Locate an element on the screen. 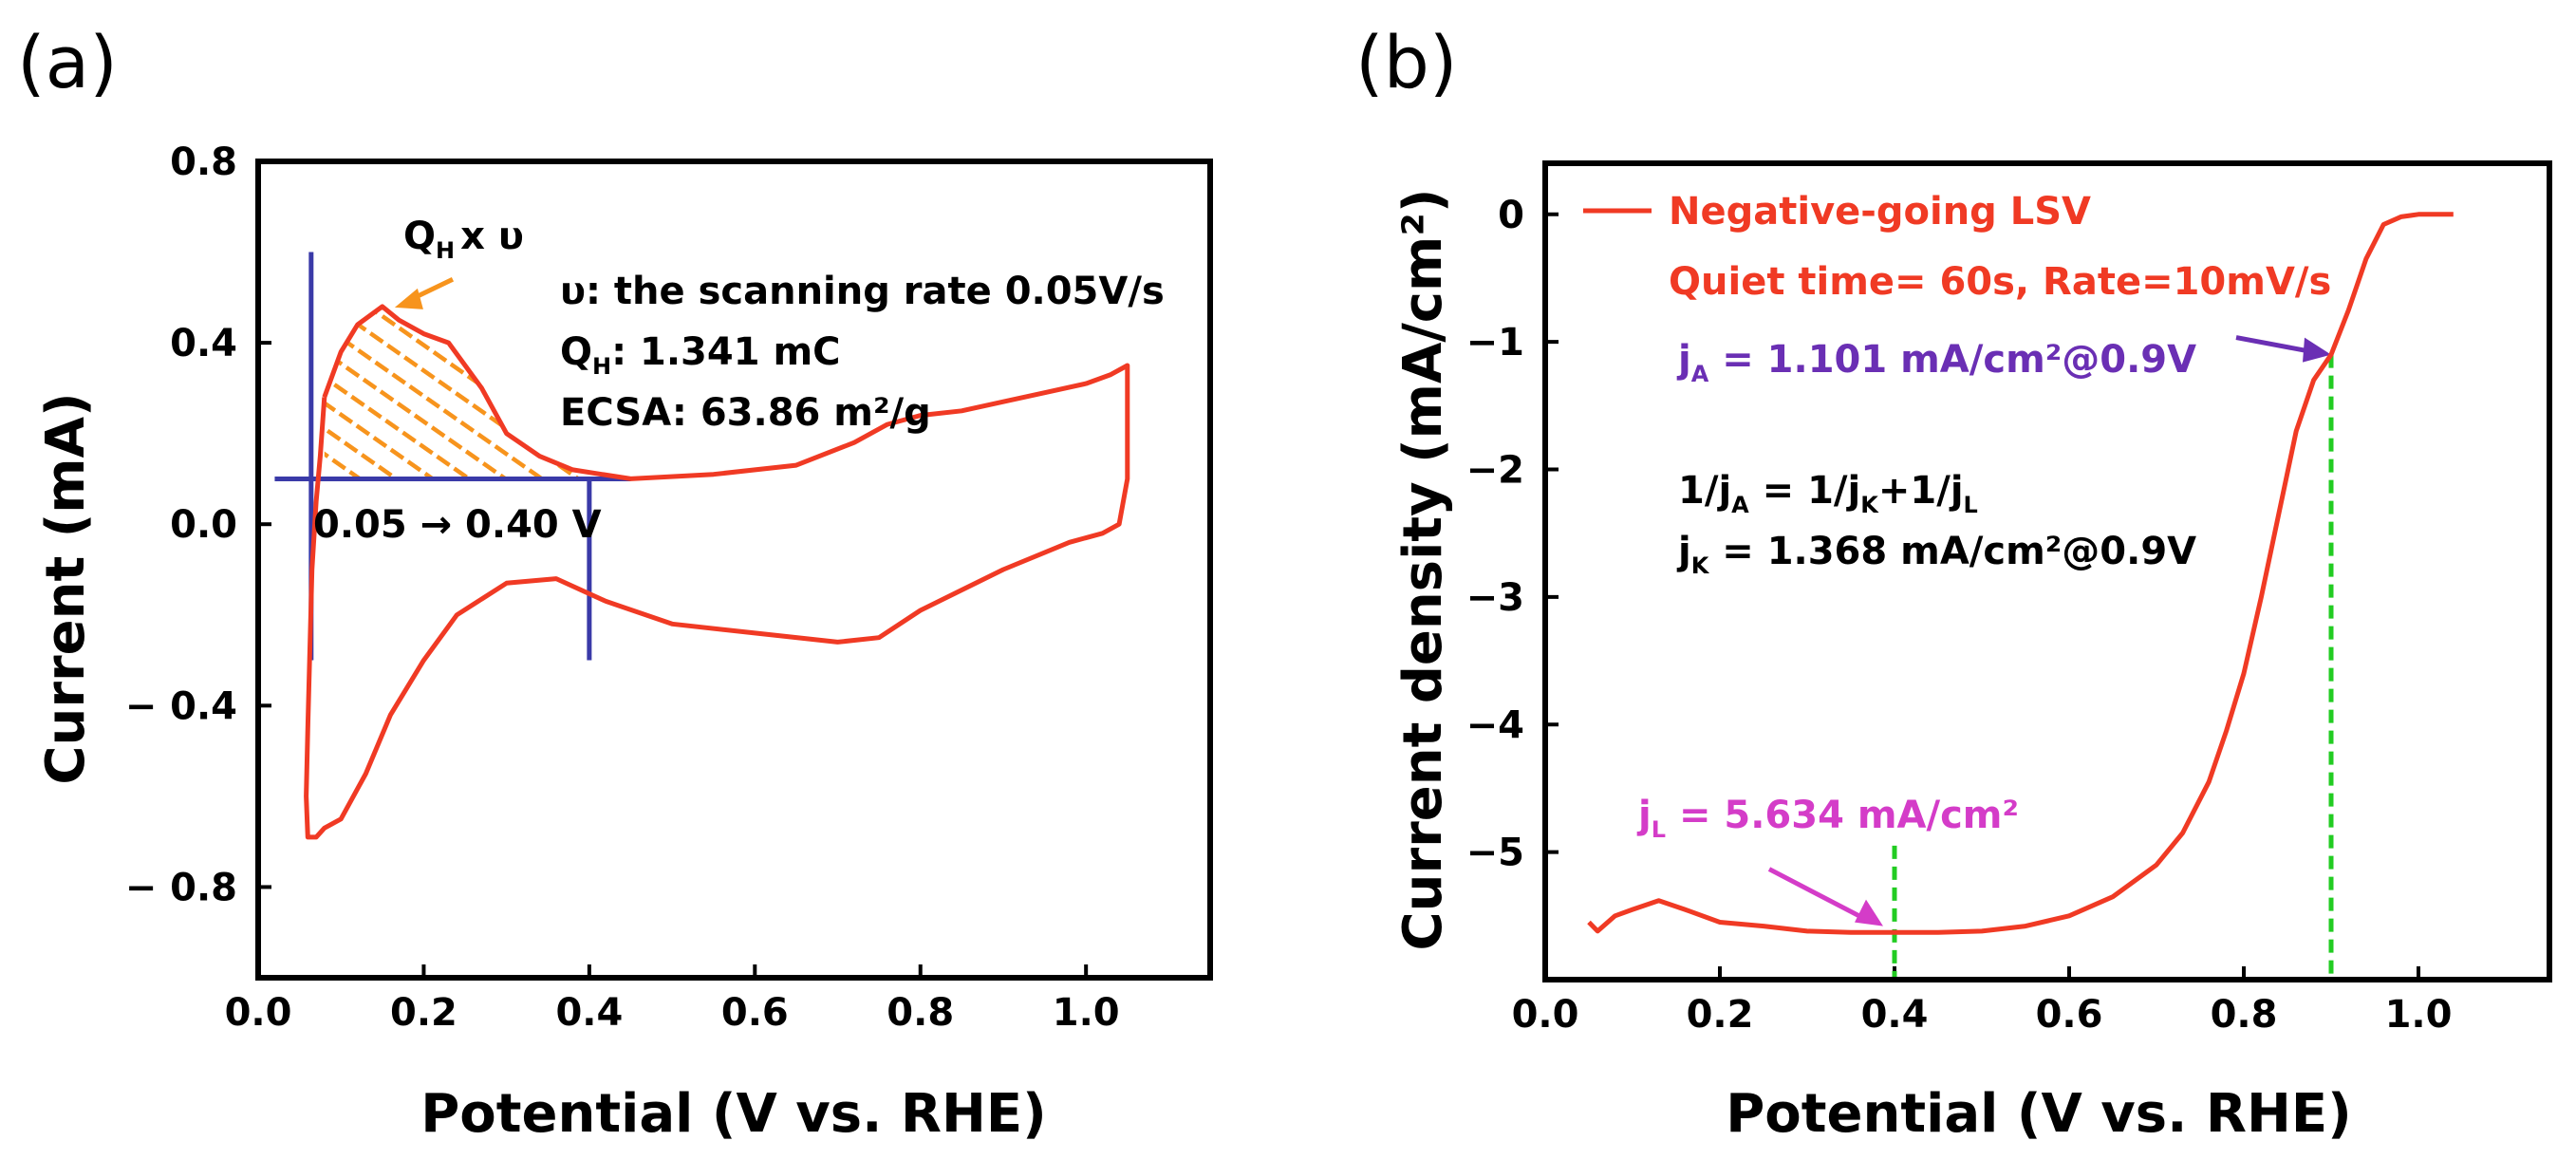 This screenshot has width=2576, height=1160. jk-rest: = 1.368 mA/cm²@0.9V is located at coordinates (1952, 551).